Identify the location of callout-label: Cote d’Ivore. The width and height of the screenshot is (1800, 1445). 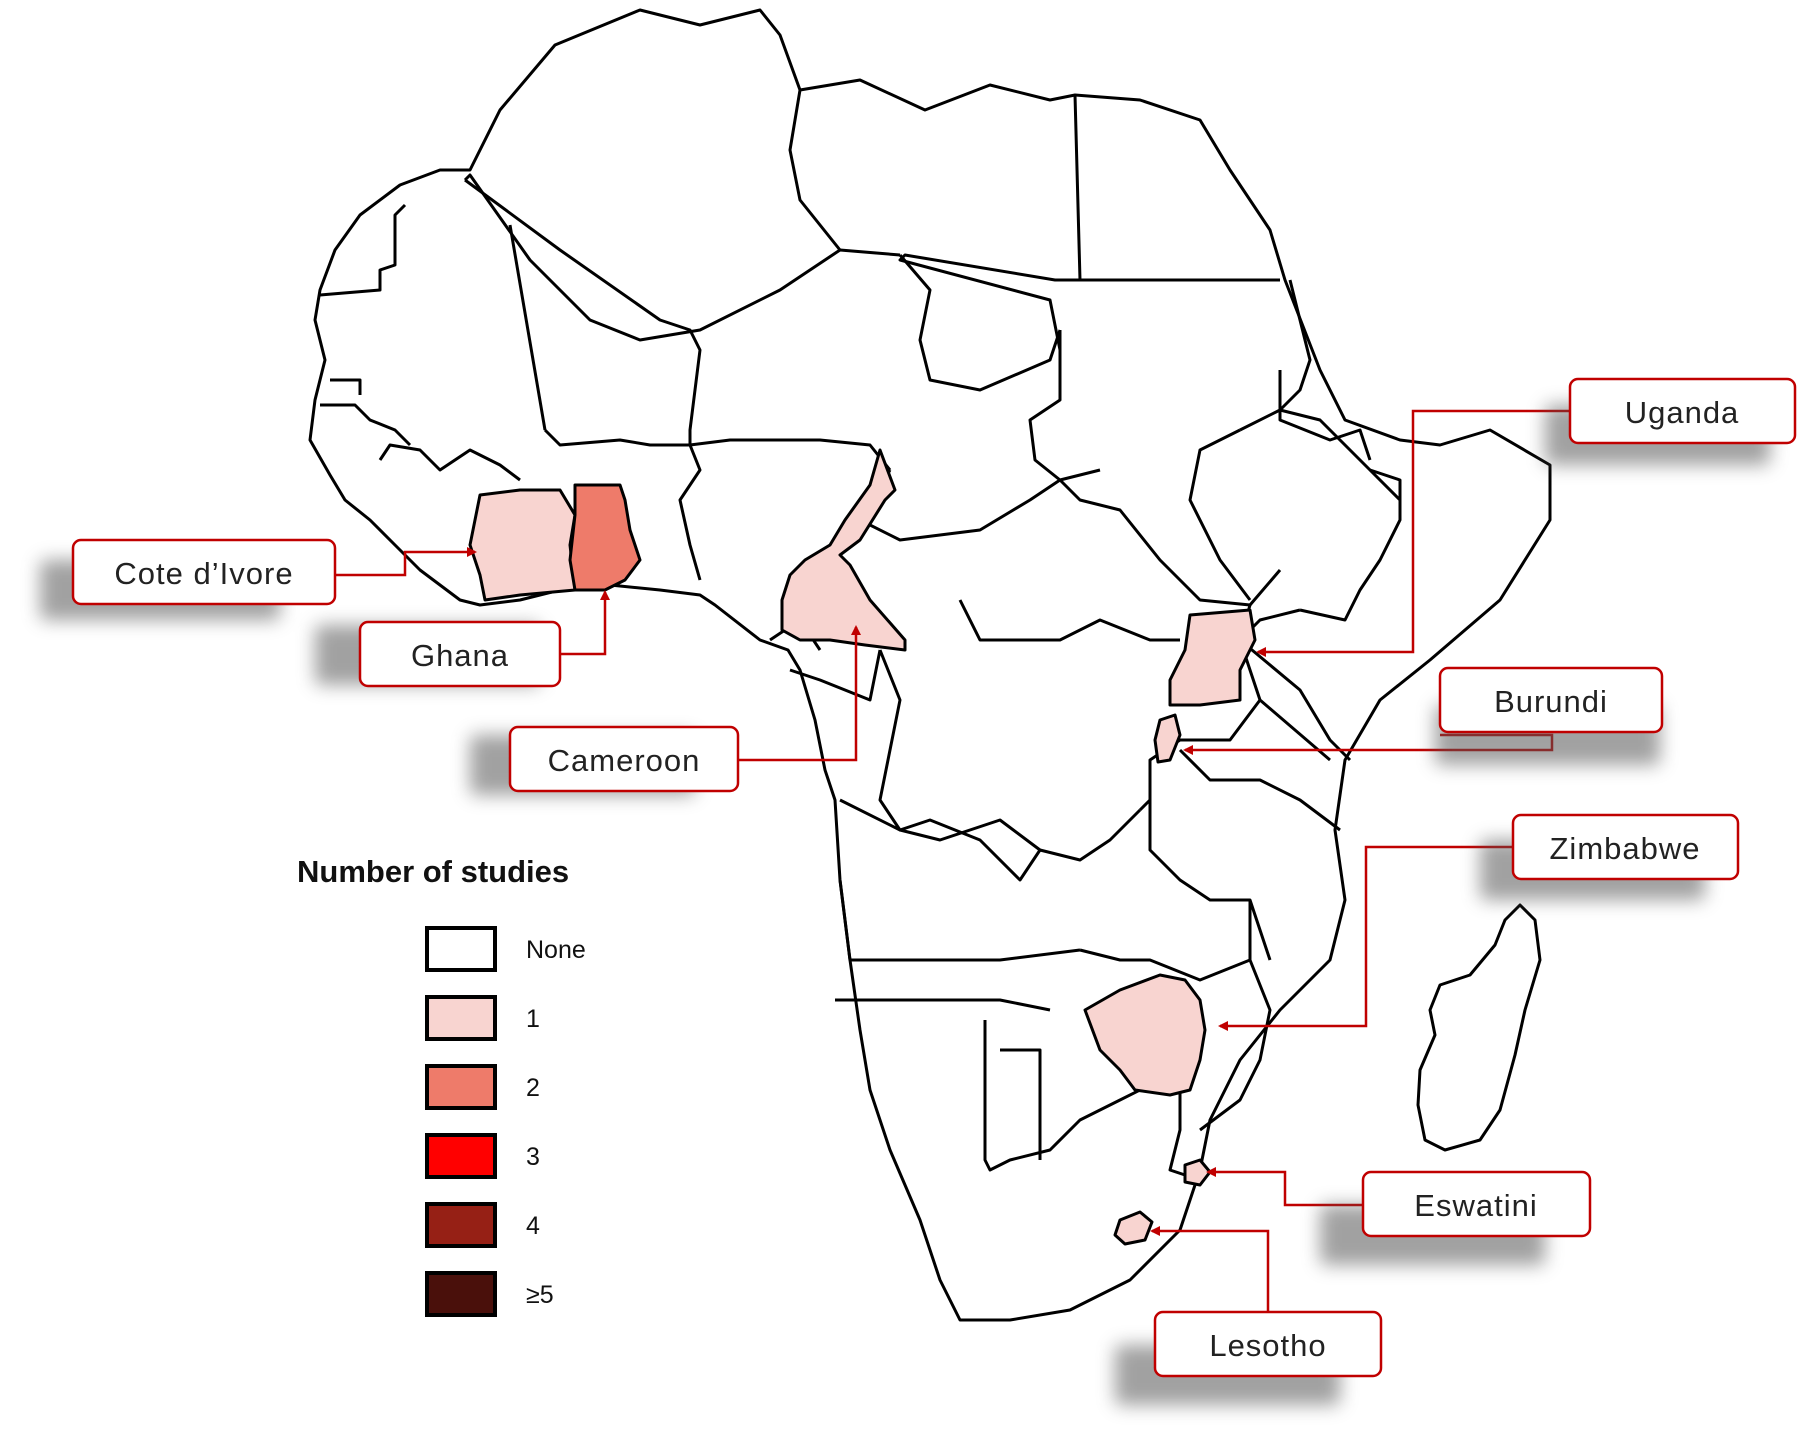
(203, 573).